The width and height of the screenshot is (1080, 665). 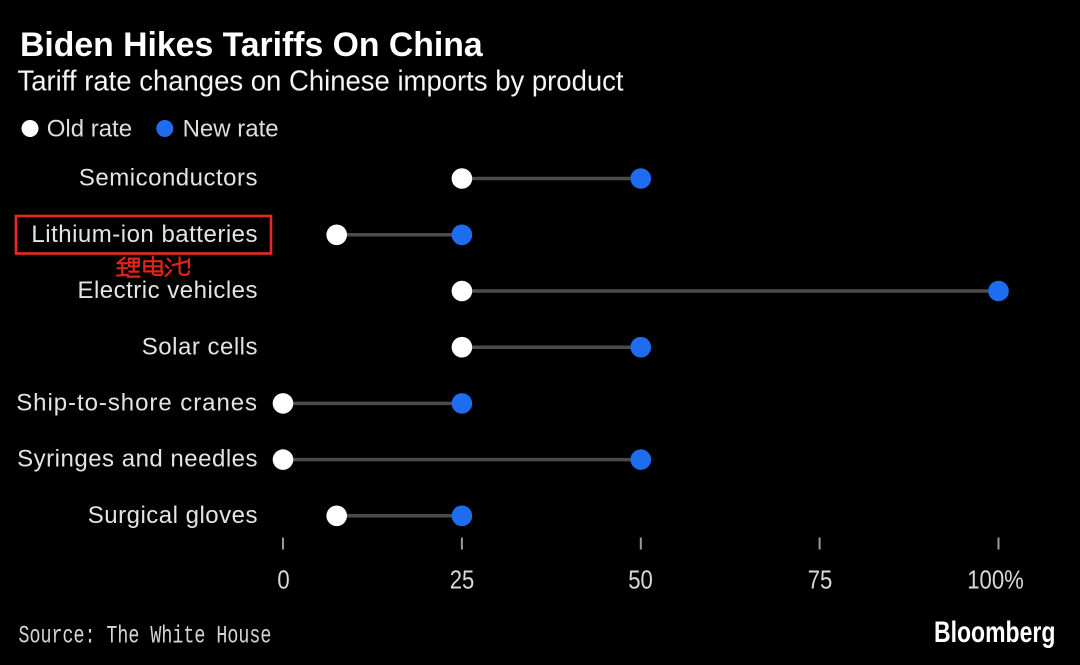 What do you see at coordinates (820, 580) in the screenshot?
I see `svg-text: 75` at bounding box center [820, 580].